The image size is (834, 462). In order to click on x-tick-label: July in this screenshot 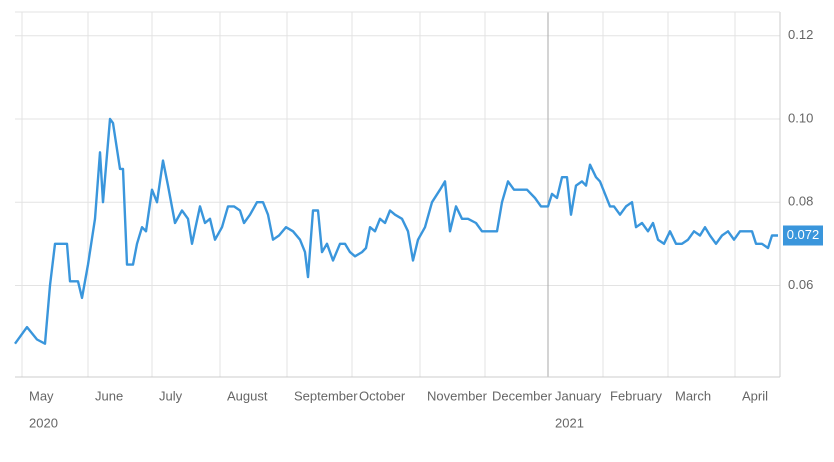, I will do `click(171, 395)`.